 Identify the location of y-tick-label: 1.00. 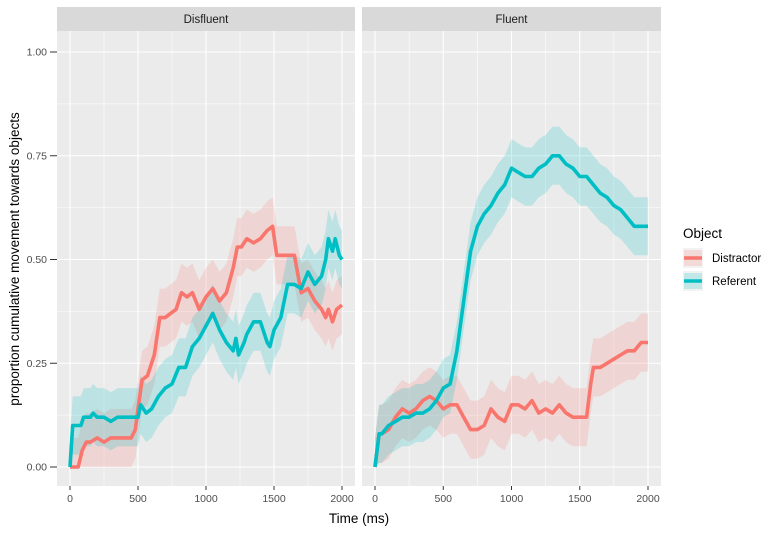
(37, 53).